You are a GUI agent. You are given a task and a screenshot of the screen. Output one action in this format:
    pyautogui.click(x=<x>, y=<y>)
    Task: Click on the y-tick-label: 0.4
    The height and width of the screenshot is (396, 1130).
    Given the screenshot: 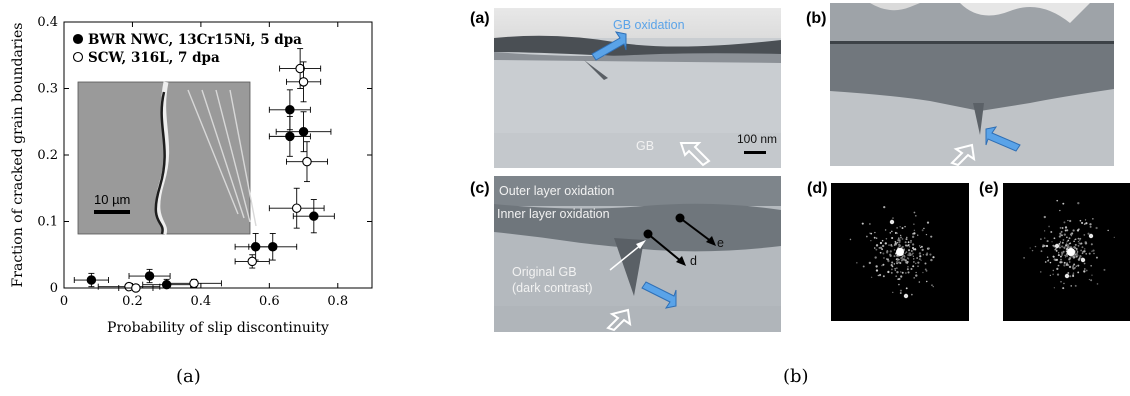 What is the action you would take?
    pyautogui.click(x=47, y=22)
    